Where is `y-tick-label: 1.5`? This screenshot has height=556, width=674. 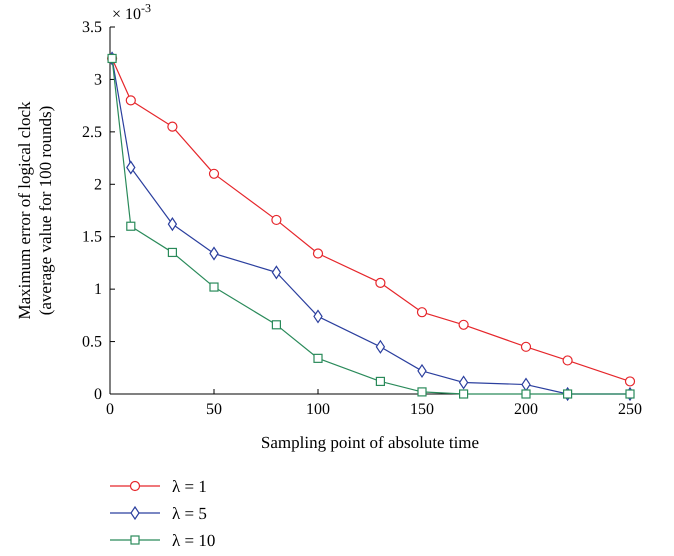 y-tick-label: 1.5 is located at coordinates (92, 237).